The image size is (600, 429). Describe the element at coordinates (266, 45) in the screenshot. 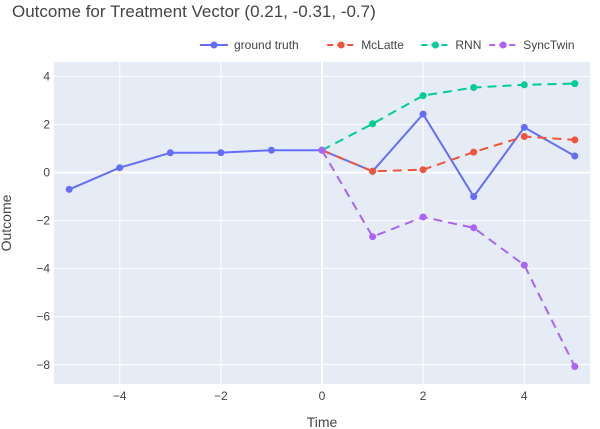

I see `legend-label-ground-truth: ground truth` at that location.